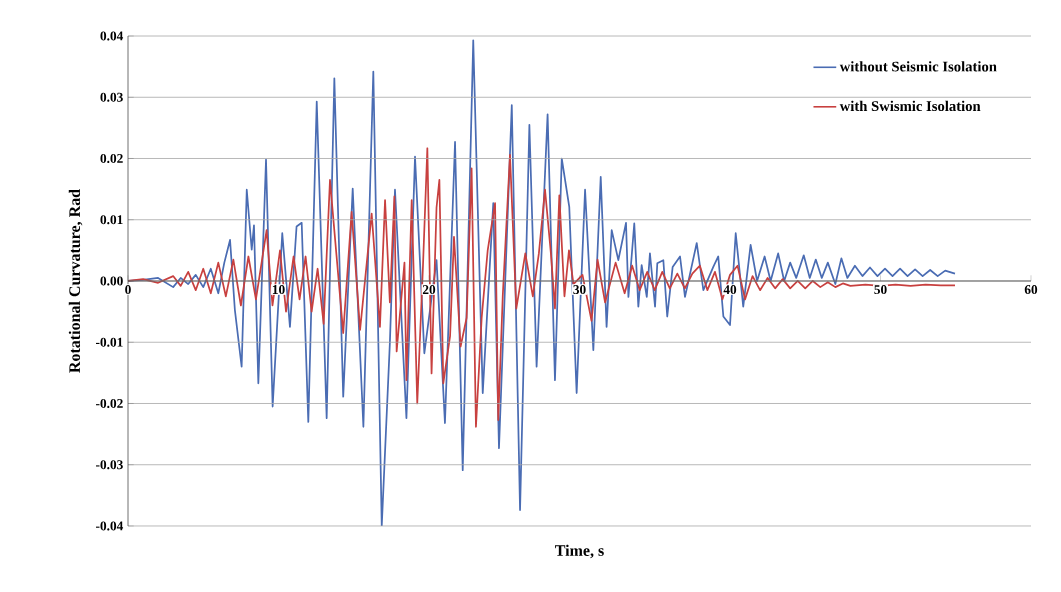 The width and height of the screenshot is (1061, 592). Describe the element at coordinates (910, 106) in the screenshot. I see `legend-label: with Swismic Isolation` at that location.